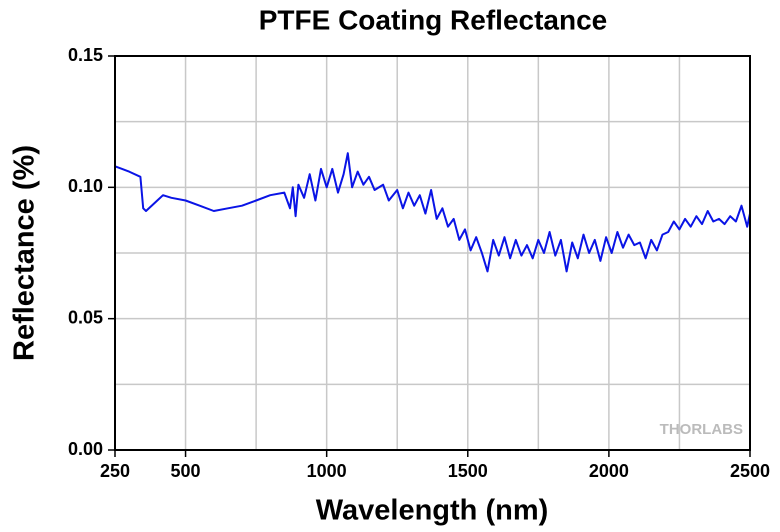  I want to click on x-tick-label: 250, so click(115, 471).